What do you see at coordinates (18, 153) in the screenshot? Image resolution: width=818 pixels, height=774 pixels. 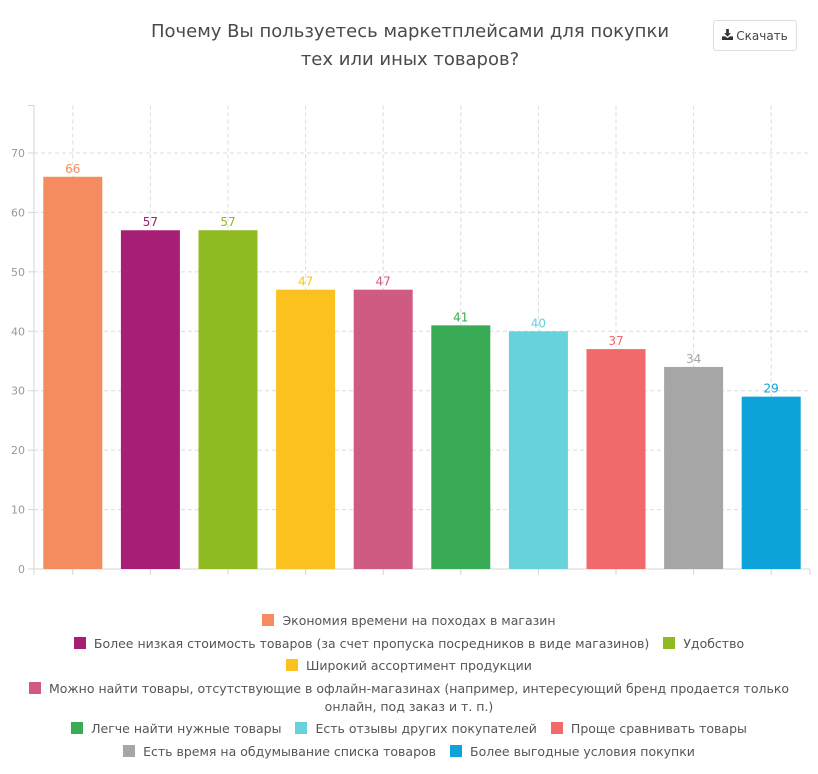 I see `y-tick-label: 70` at bounding box center [18, 153].